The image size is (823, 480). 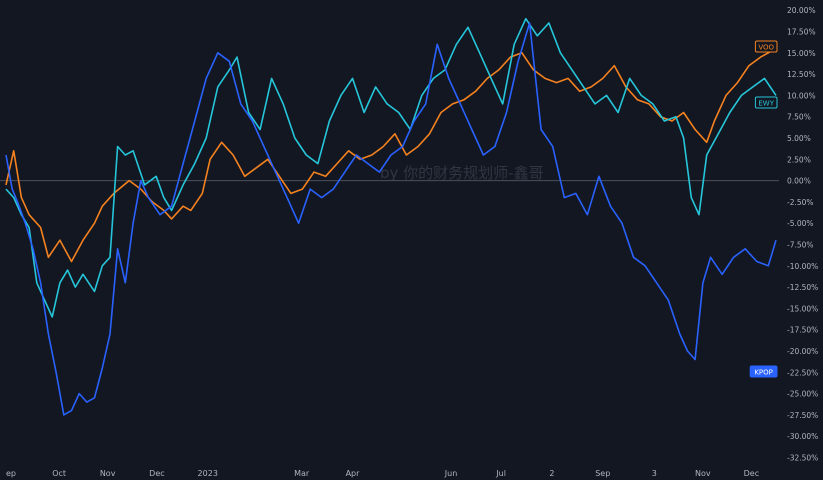 I want to click on x-tick-label: 3, so click(x=654, y=473).